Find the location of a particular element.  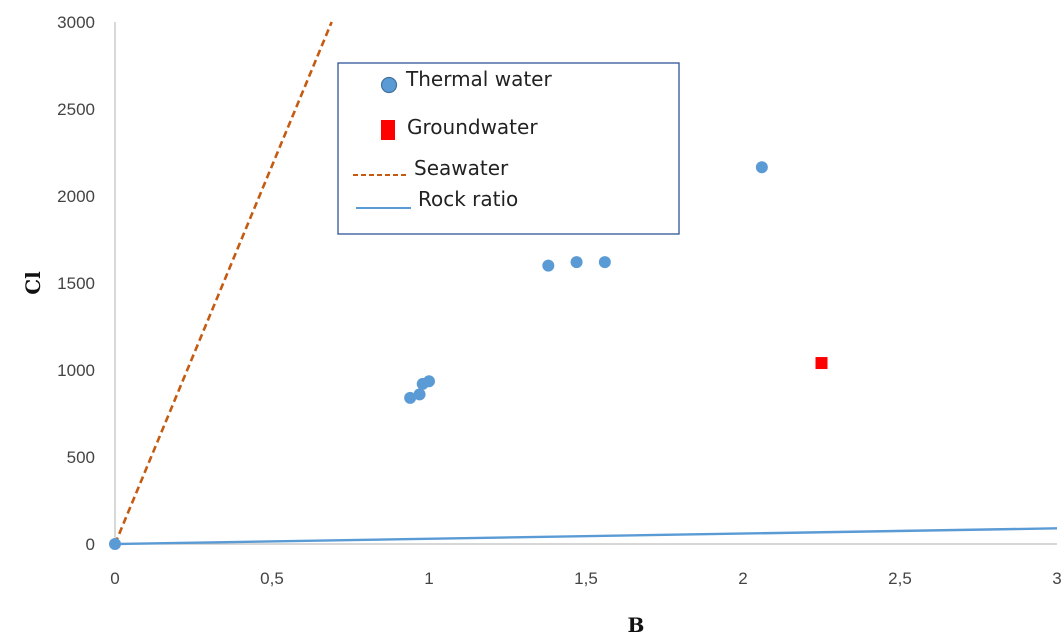

x-axis-title: B is located at coordinates (636, 624).